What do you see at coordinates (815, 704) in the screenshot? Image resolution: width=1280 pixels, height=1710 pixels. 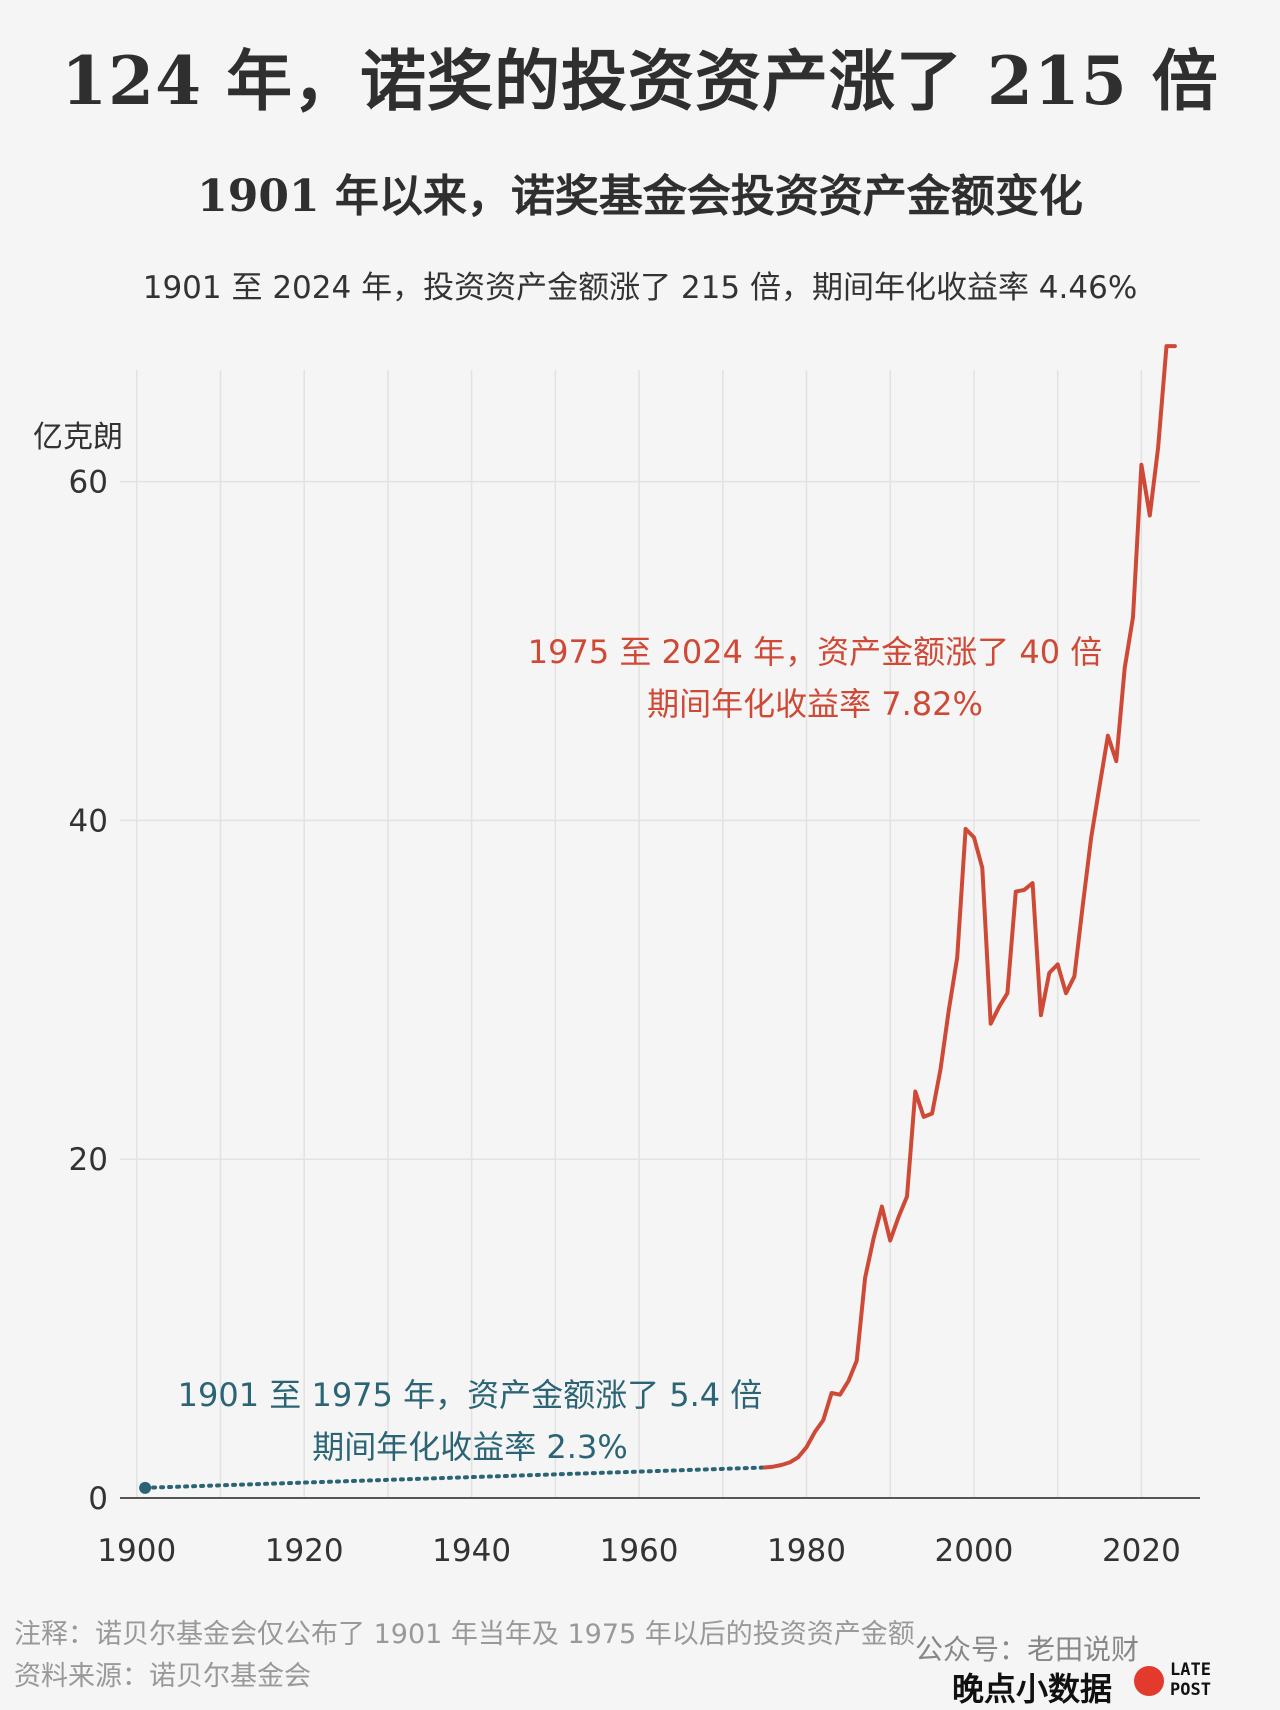 I see `annotation-modern-line2: 期间年化收益率 7.82%` at bounding box center [815, 704].